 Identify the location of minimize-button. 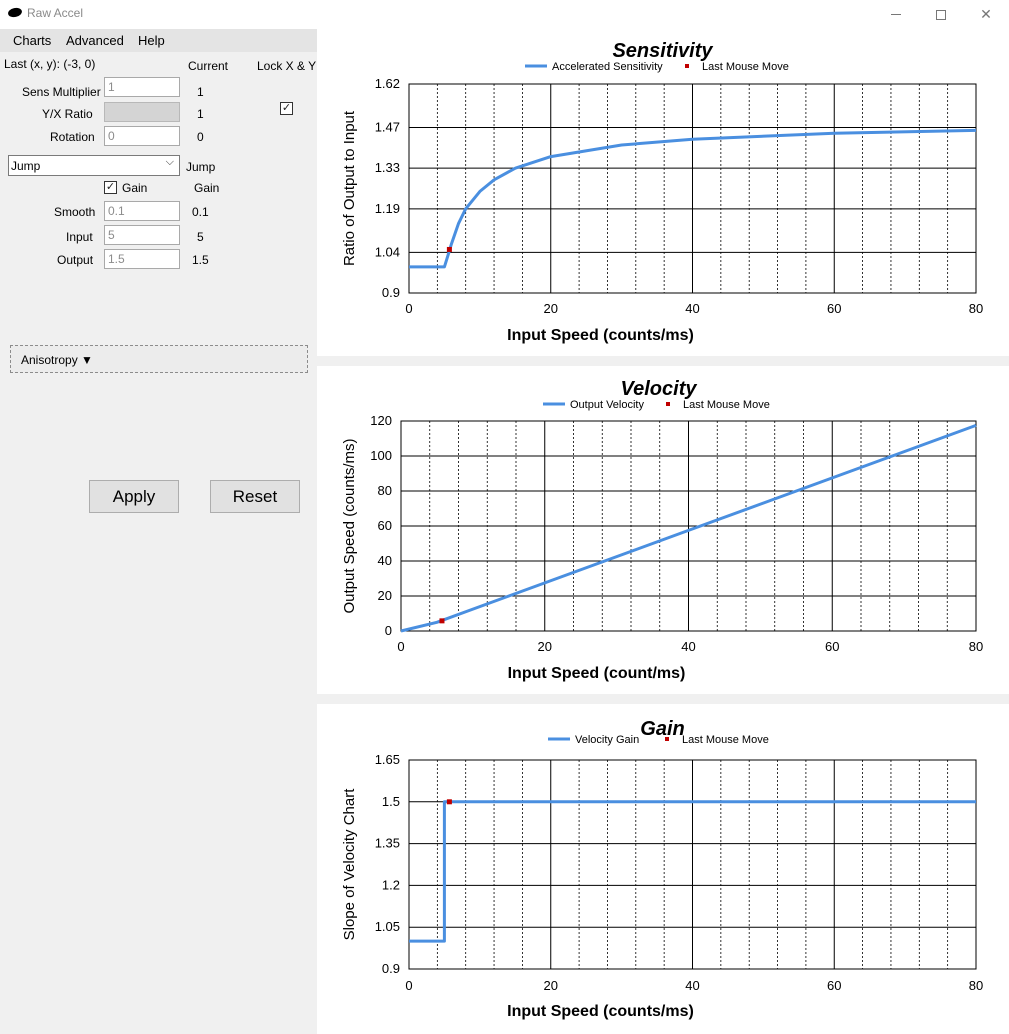
(896, 14).